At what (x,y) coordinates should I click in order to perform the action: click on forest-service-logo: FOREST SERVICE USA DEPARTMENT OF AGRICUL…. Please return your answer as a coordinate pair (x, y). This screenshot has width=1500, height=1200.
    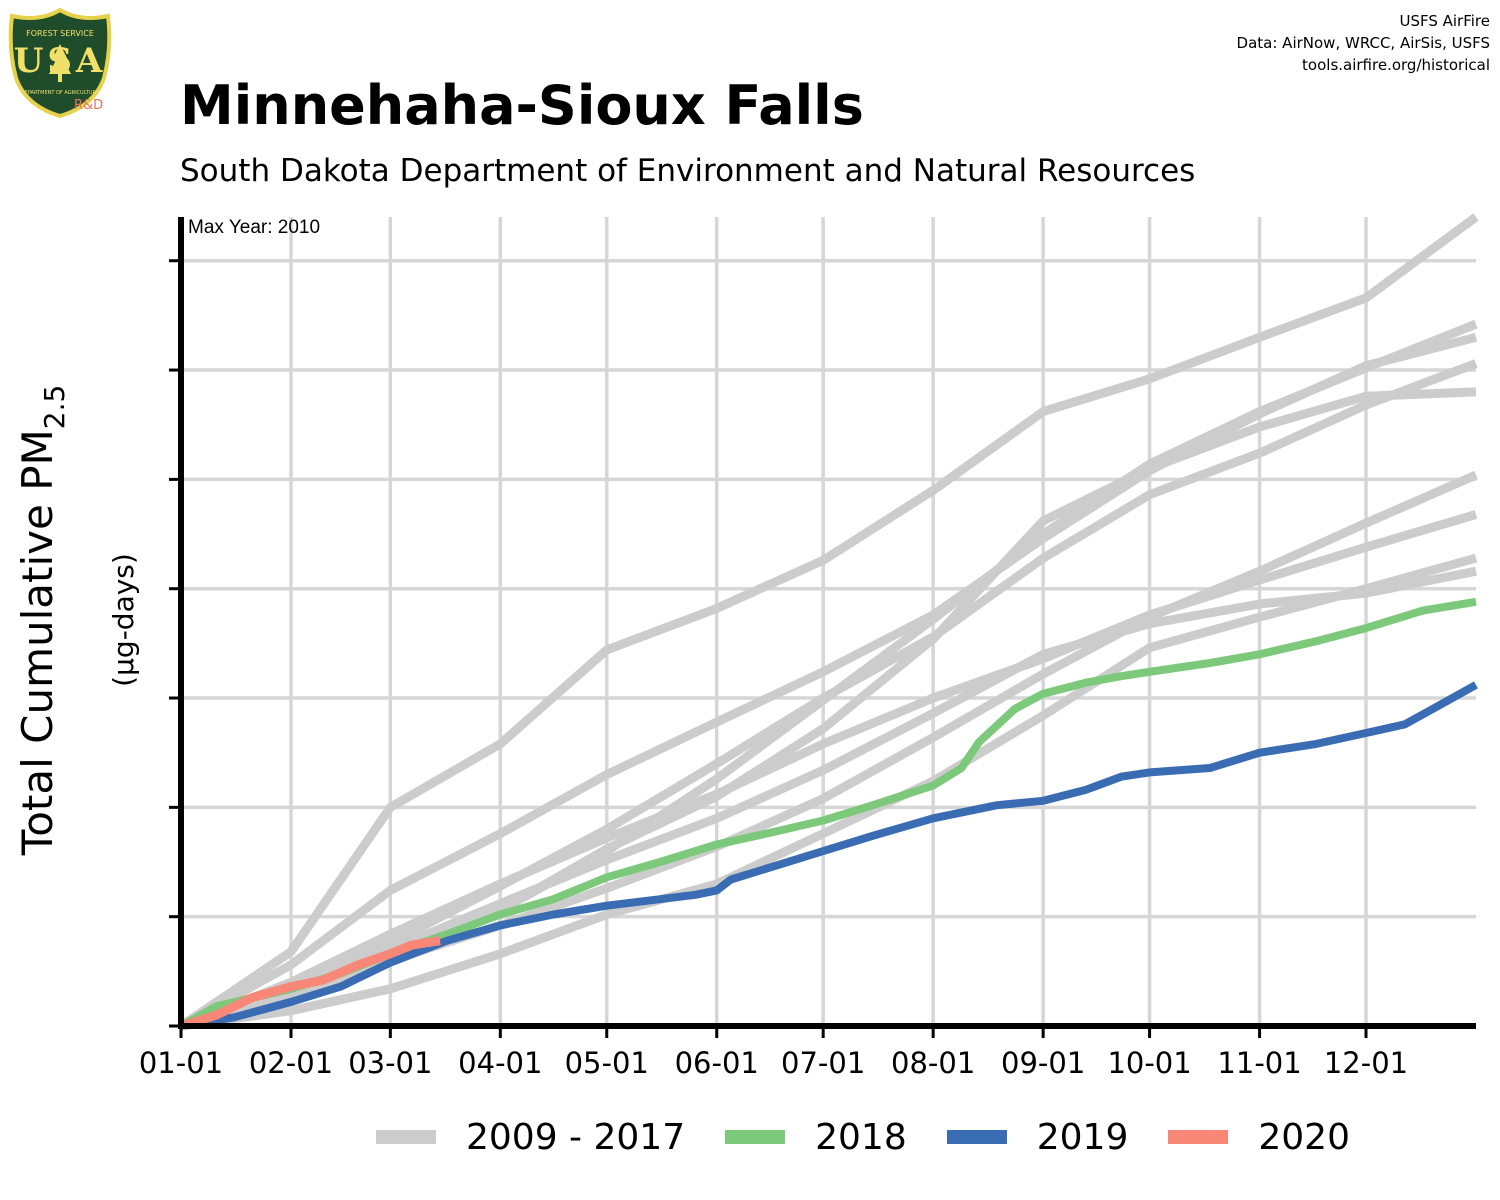
    Looking at the image, I should click on (60, 63).